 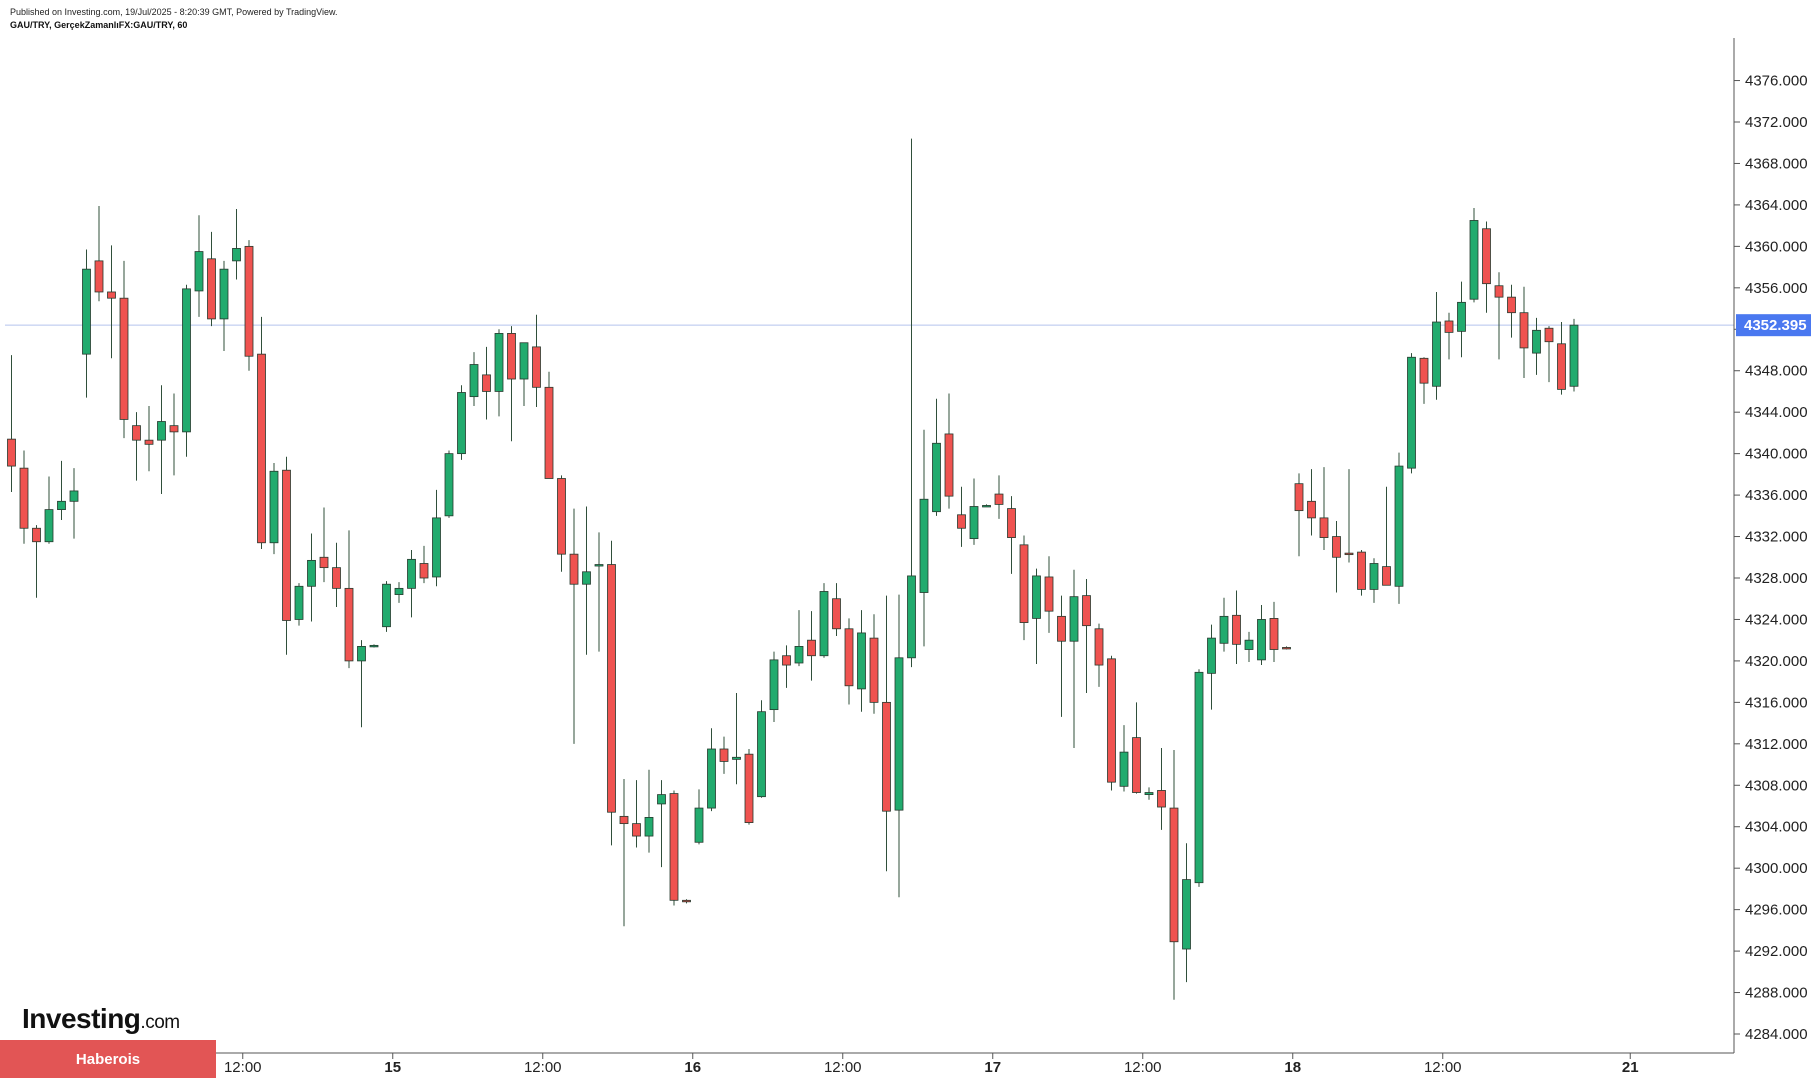 What do you see at coordinates (1776, 288) in the screenshot?
I see `price-tick-label: 4356.000` at bounding box center [1776, 288].